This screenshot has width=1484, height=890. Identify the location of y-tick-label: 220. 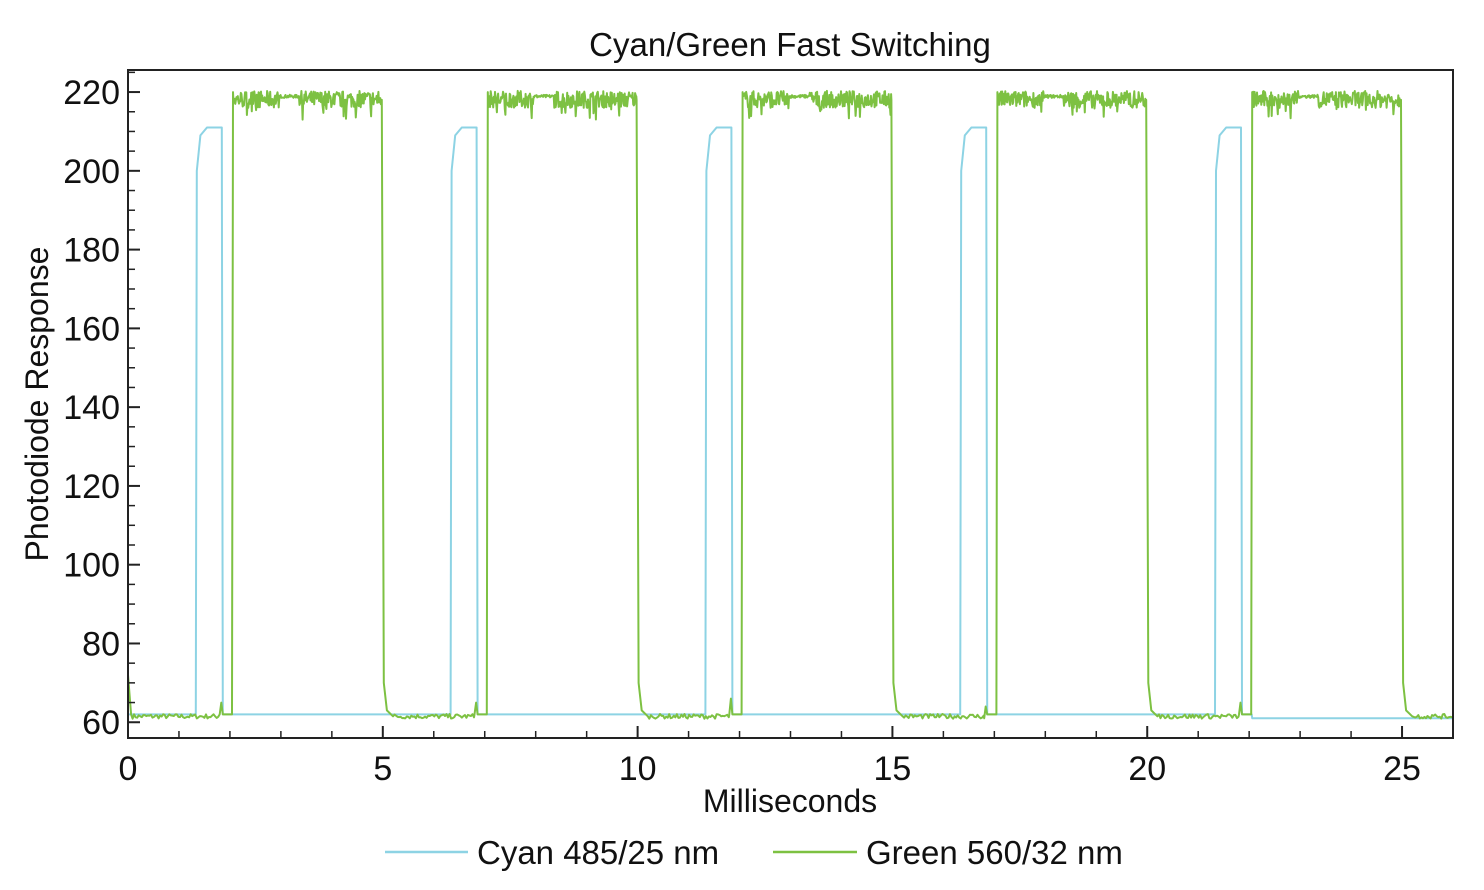
(91, 93).